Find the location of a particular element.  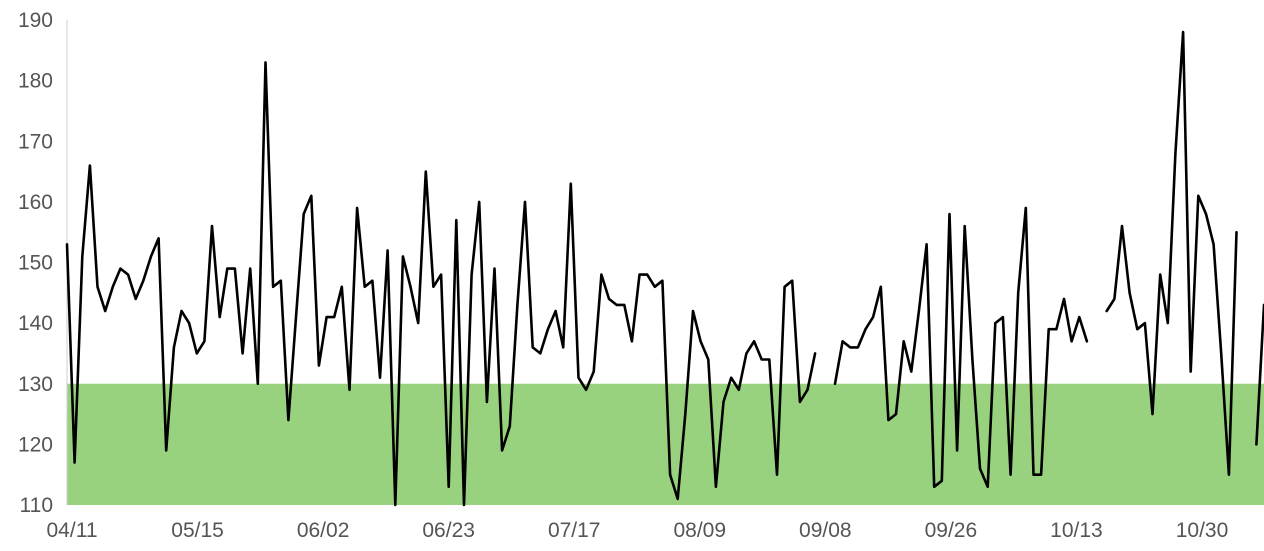

x-tick-label: 04/11 is located at coordinates (72, 530).